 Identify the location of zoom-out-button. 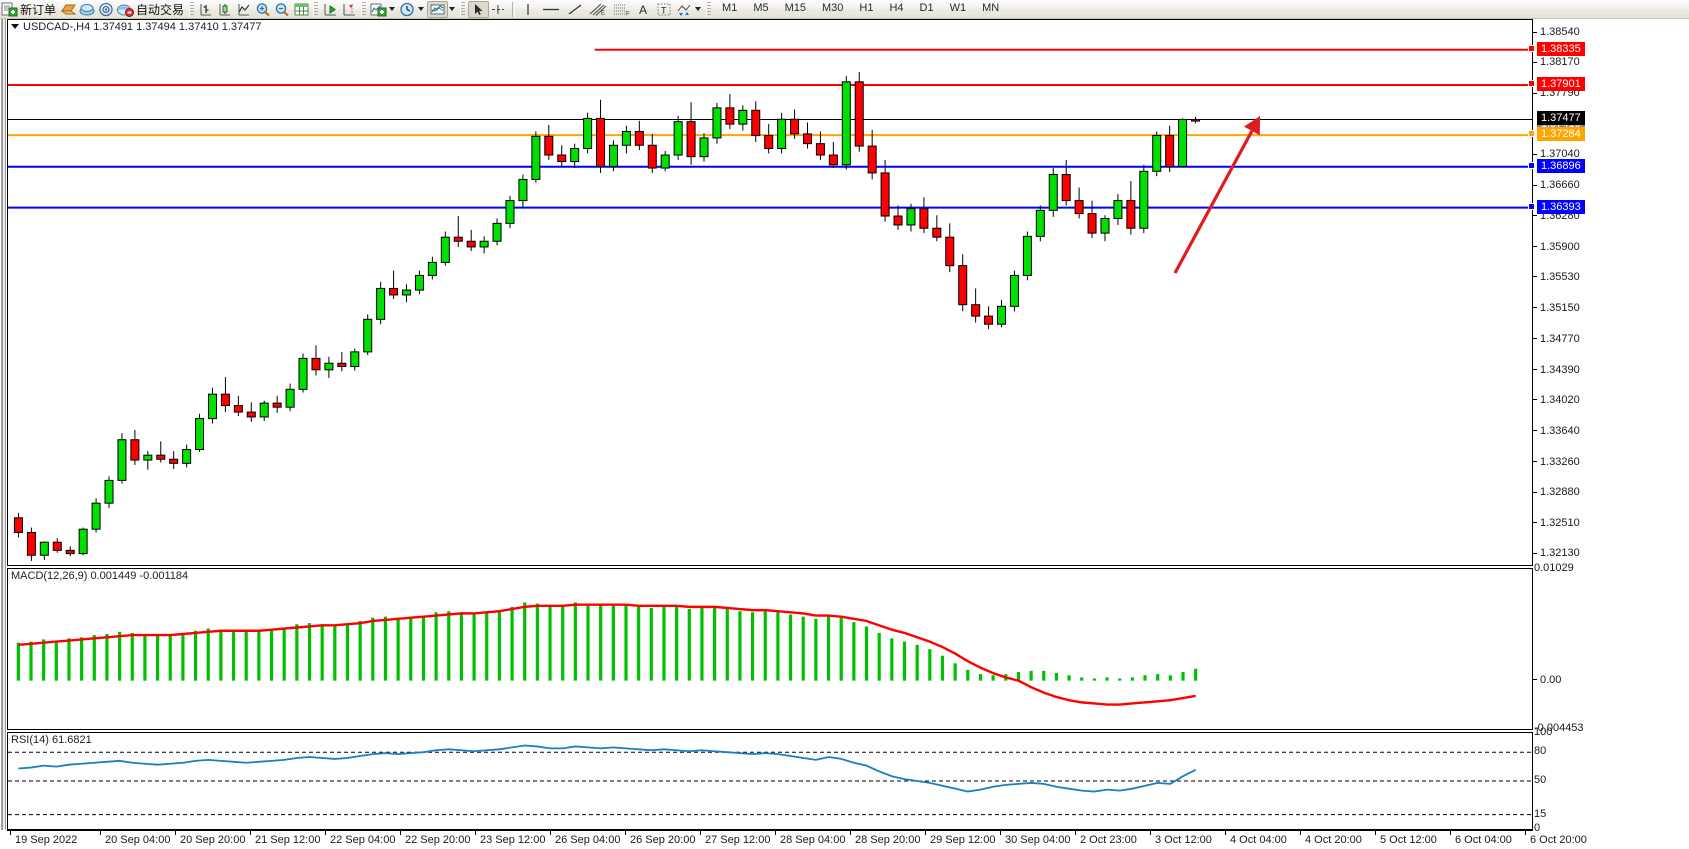
(282, 9).